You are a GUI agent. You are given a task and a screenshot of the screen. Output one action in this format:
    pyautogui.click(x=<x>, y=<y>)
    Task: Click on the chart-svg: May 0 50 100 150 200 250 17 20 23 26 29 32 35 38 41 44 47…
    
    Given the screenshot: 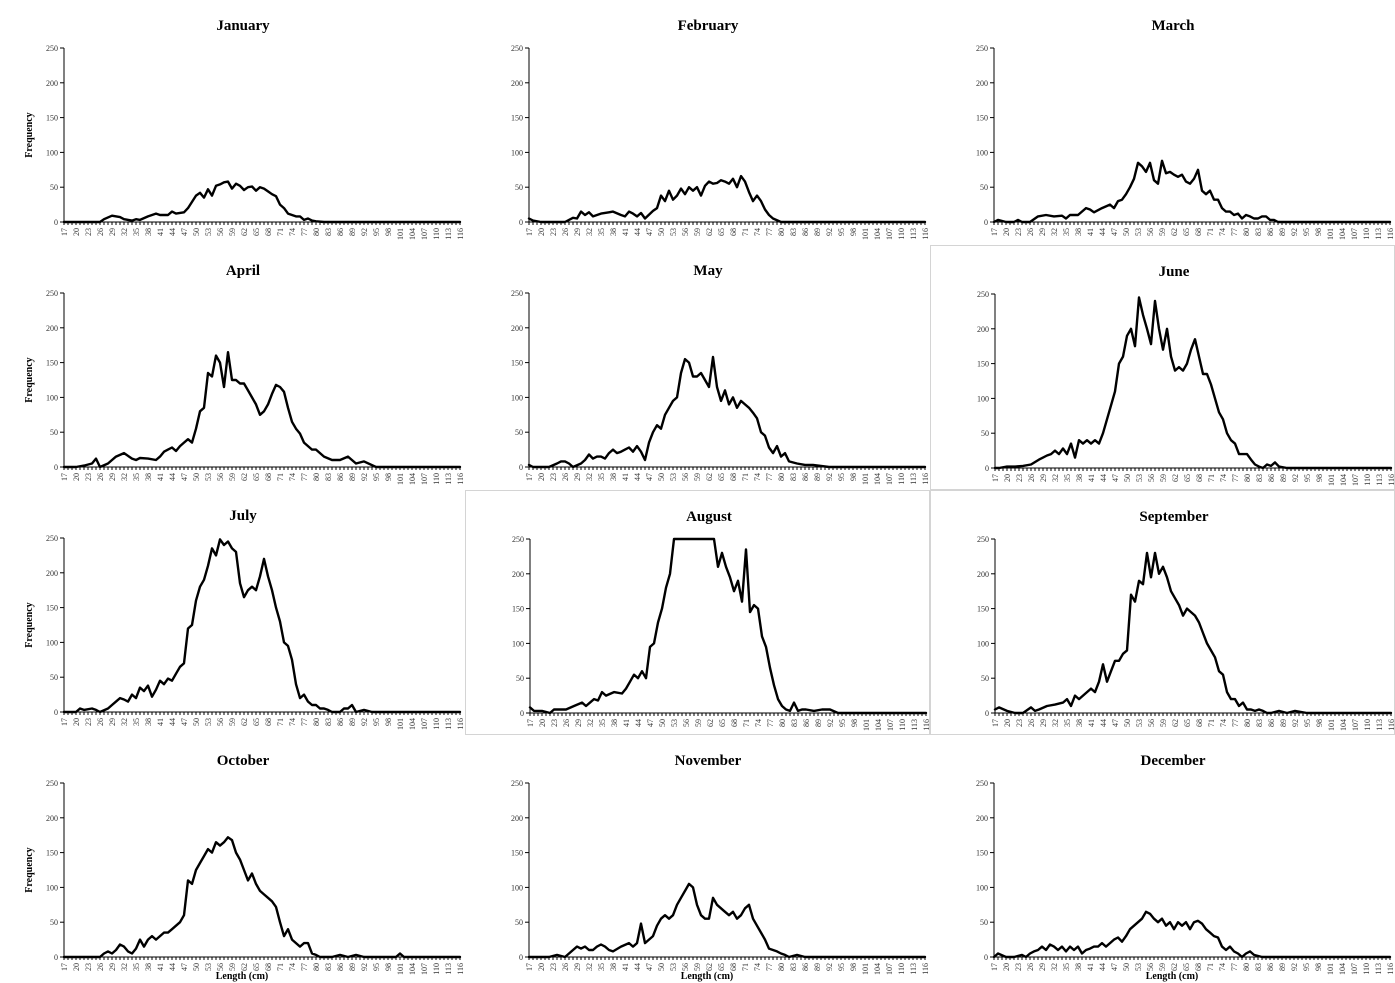 What is the action you would take?
    pyautogui.click(x=720, y=374)
    